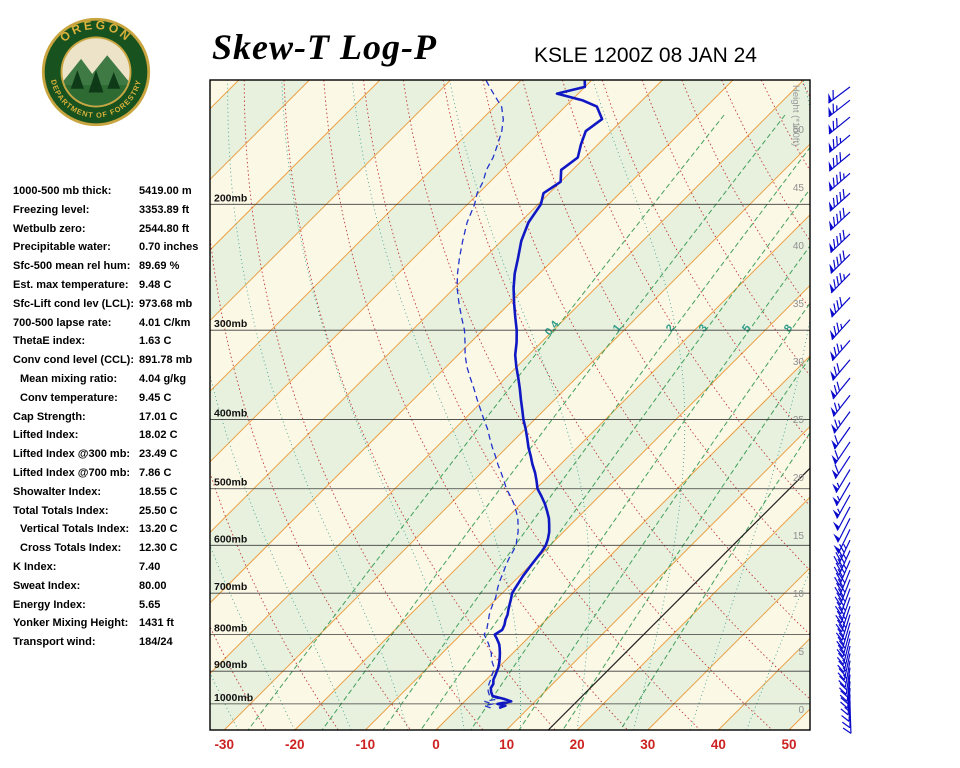 The height and width of the screenshot is (768, 960). Describe the element at coordinates (230, 324) in the screenshot. I see `pressure-label: 300mb` at that location.